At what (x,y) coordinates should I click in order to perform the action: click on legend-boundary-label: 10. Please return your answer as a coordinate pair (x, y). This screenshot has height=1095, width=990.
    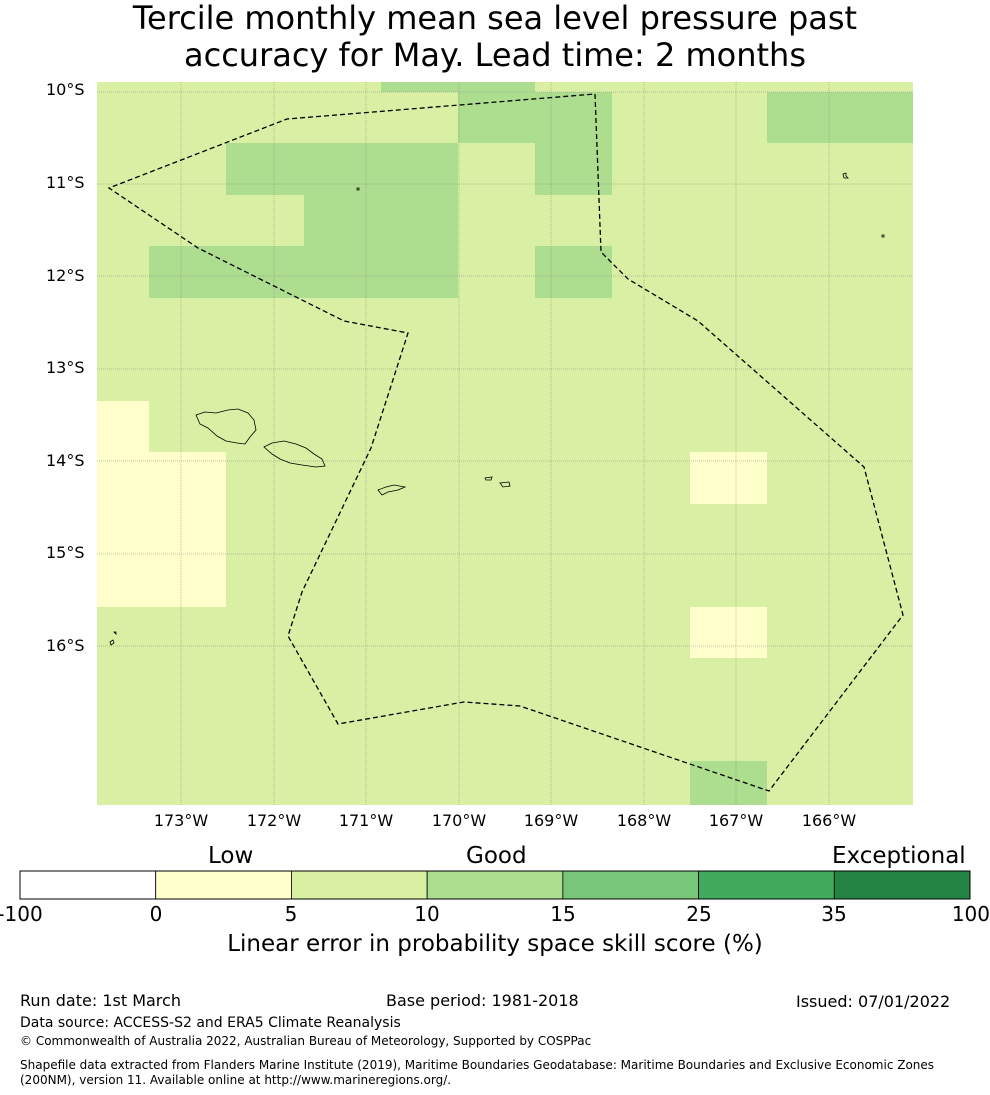
    Looking at the image, I should click on (427, 914).